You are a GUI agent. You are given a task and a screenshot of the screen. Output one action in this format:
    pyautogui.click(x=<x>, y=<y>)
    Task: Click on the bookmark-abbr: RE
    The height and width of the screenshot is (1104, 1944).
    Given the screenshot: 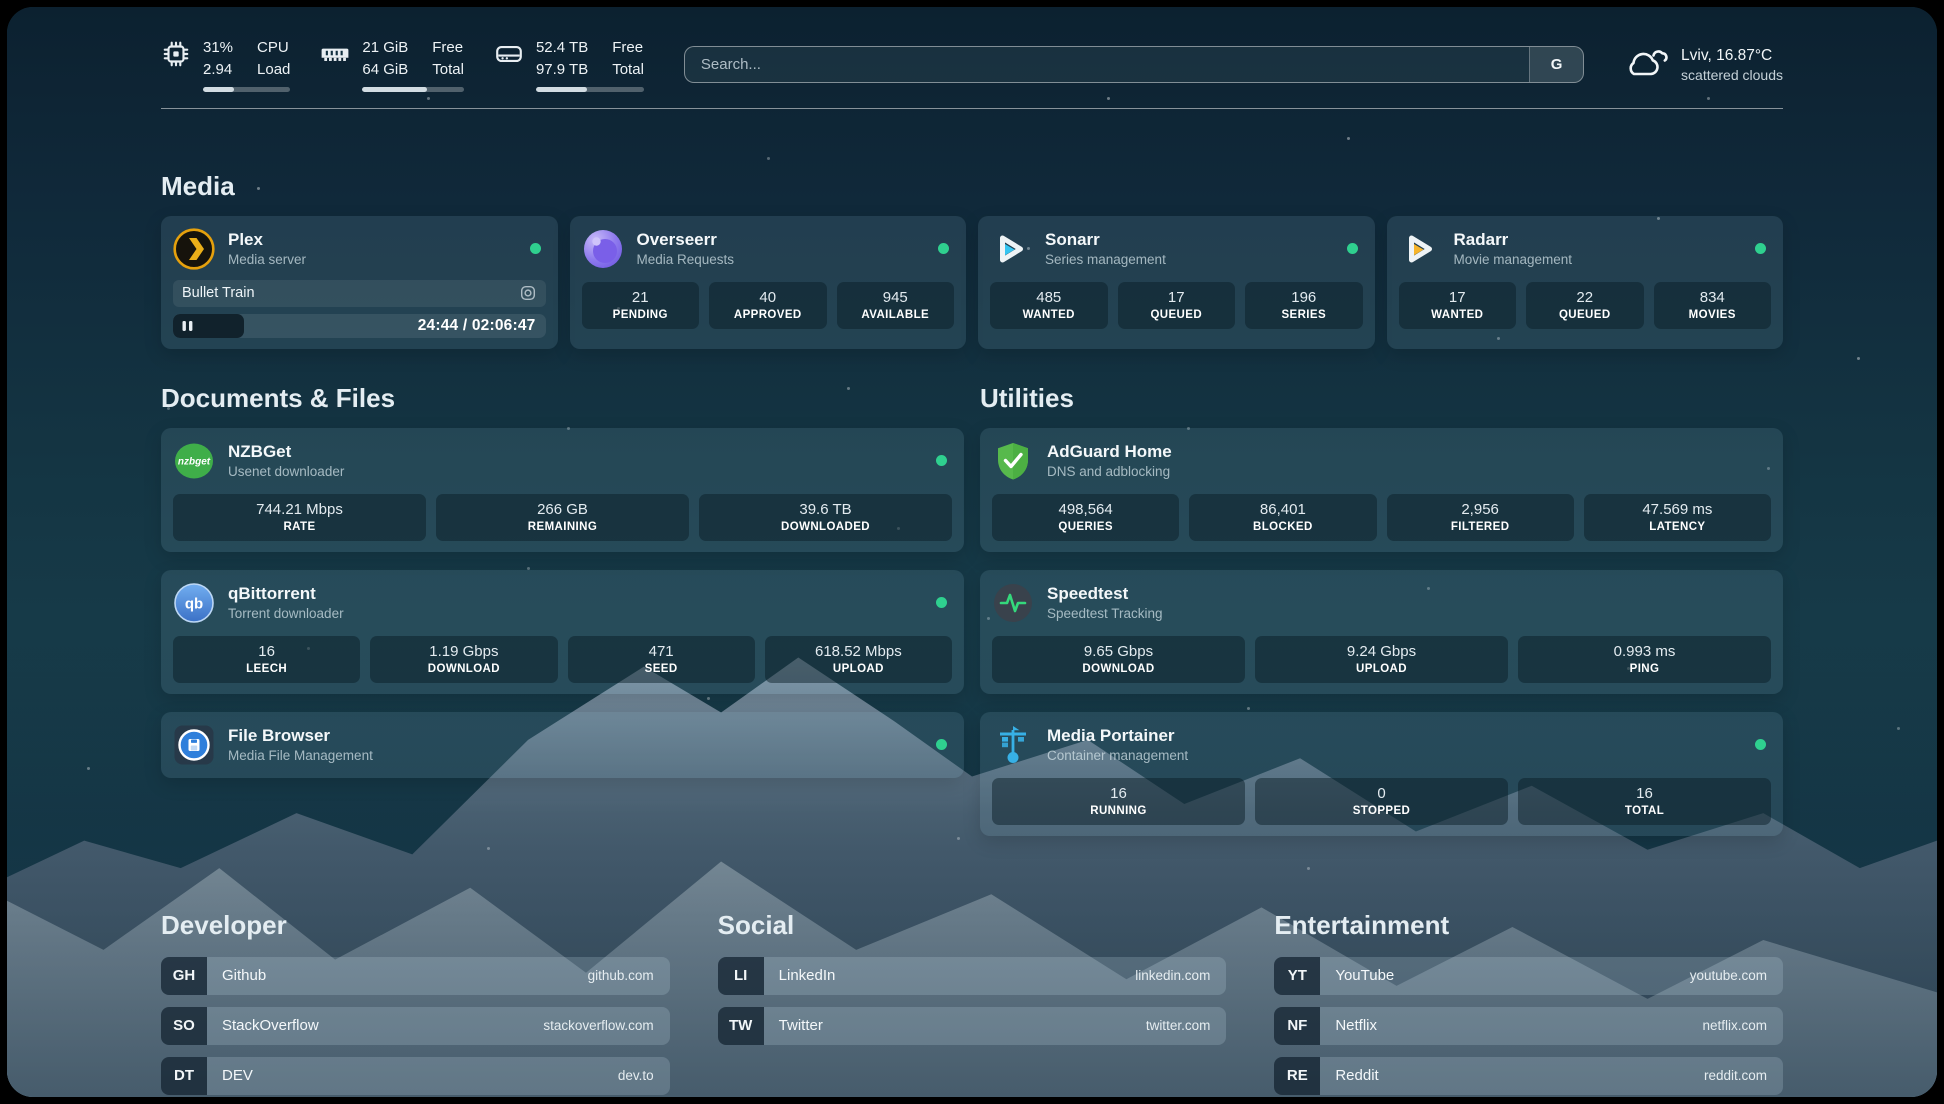 What is the action you would take?
    pyautogui.click(x=1297, y=1075)
    